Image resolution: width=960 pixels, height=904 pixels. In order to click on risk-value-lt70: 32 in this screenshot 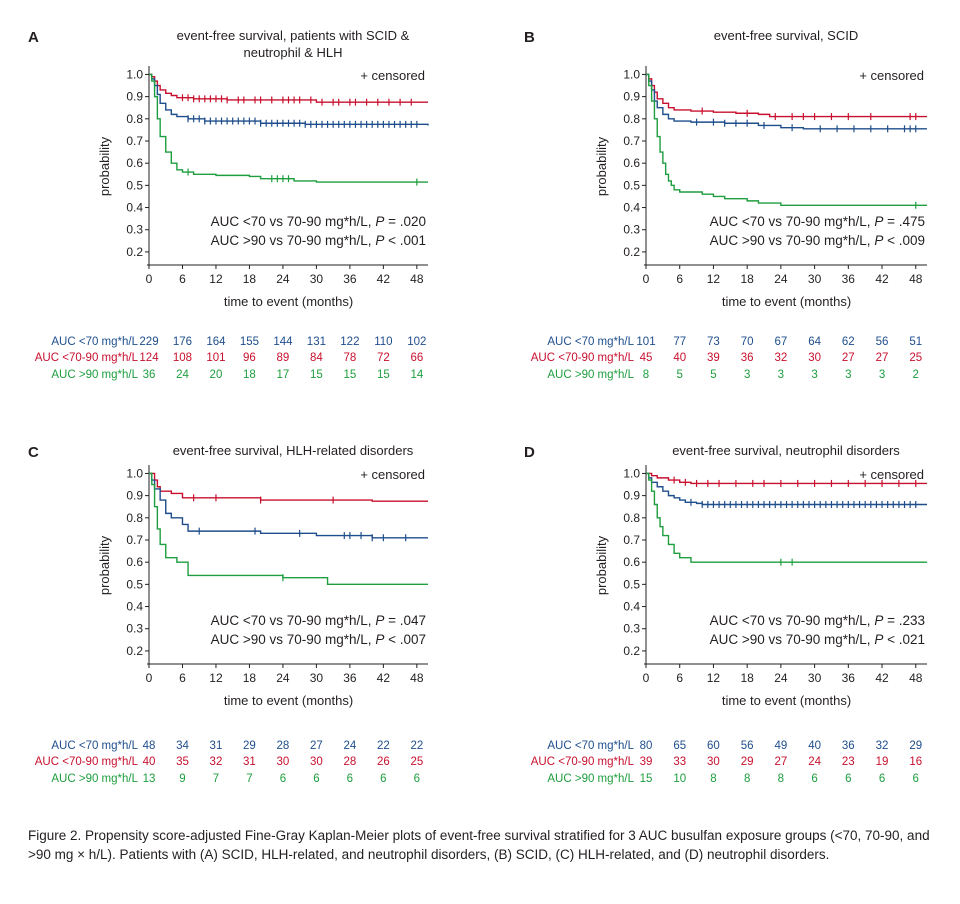, I will do `click(882, 746)`.